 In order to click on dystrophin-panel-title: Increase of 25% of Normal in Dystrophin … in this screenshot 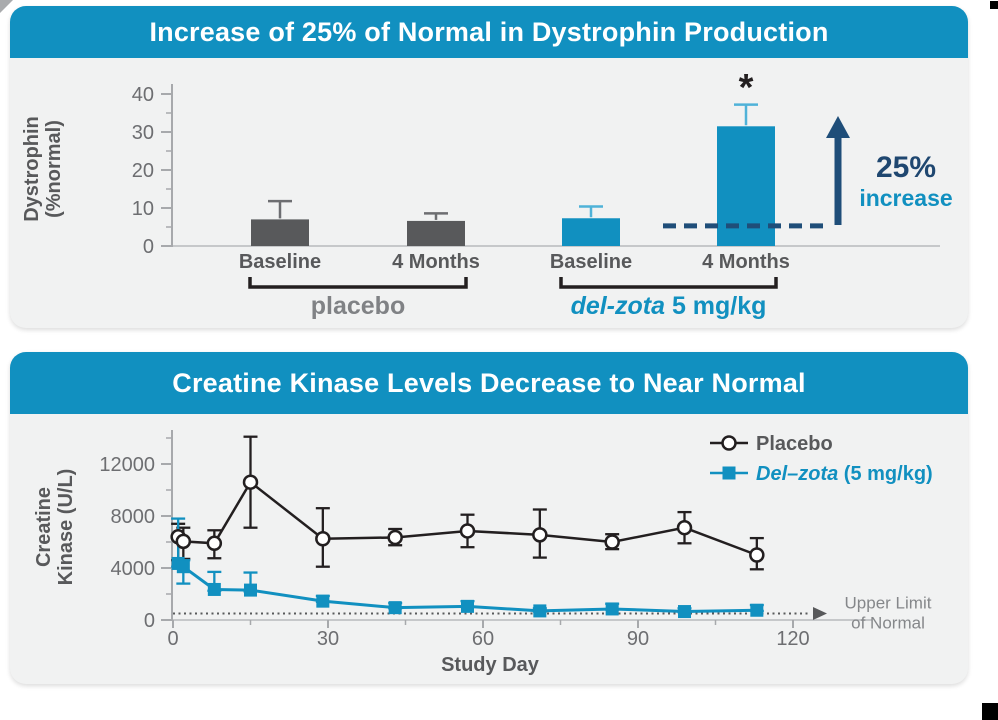, I will do `click(489, 31)`.